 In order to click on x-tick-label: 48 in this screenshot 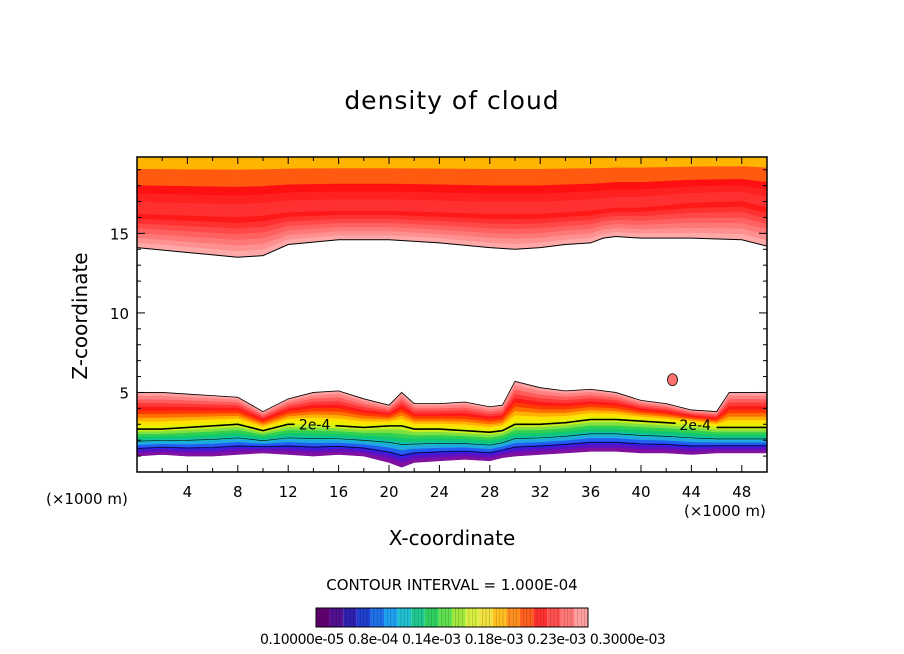, I will do `click(741, 492)`.